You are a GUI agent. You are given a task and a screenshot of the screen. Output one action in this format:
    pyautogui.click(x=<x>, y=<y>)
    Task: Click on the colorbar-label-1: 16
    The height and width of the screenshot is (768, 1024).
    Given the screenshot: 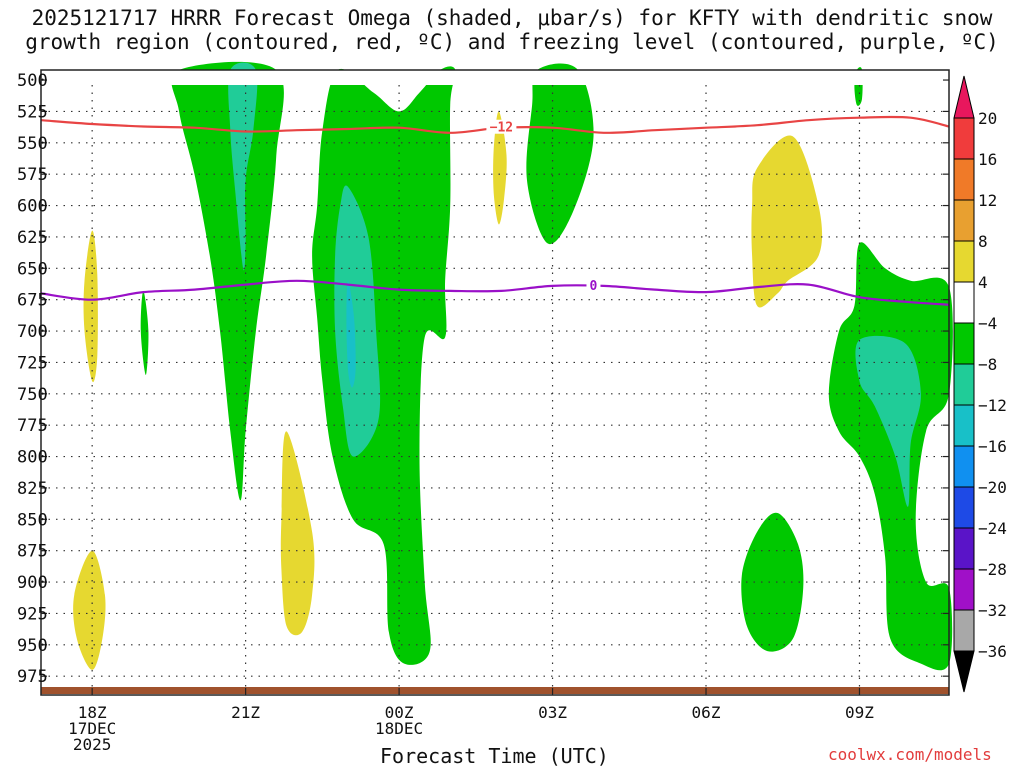 What is the action you would take?
    pyautogui.click(x=987, y=159)
    